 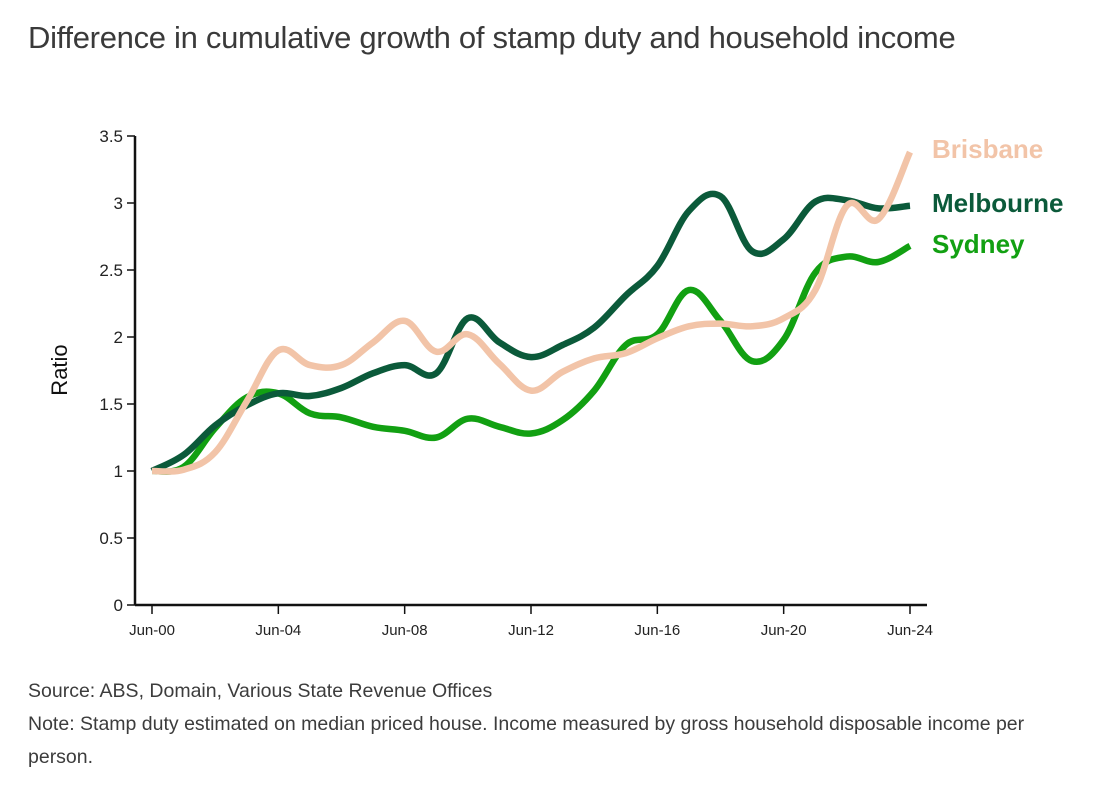 I want to click on y-axis: 0 0.5 1 1.5 2 2.5 3 3.5, so click(x=118, y=371).